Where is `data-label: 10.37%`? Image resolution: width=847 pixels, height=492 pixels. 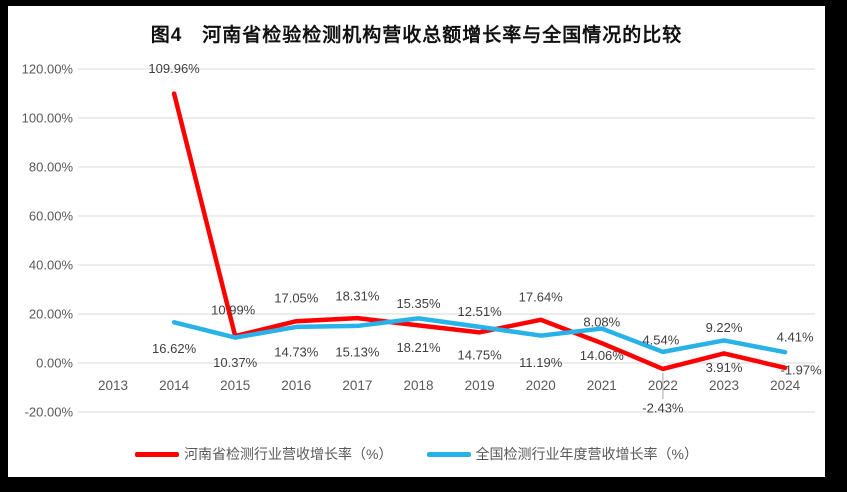 data-label: 10.37% is located at coordinates (235, 362).